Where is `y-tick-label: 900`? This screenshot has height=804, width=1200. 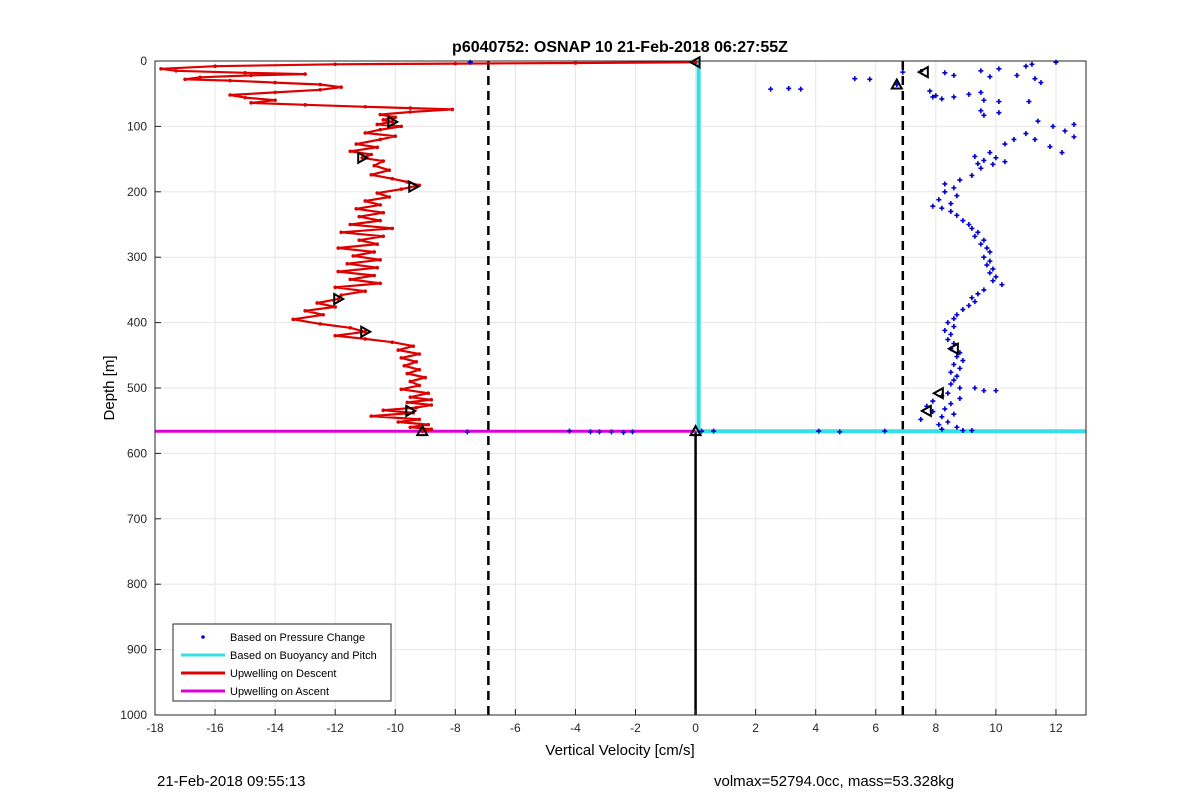
y-tick-label: 900 is located at coordinates (137, 650).